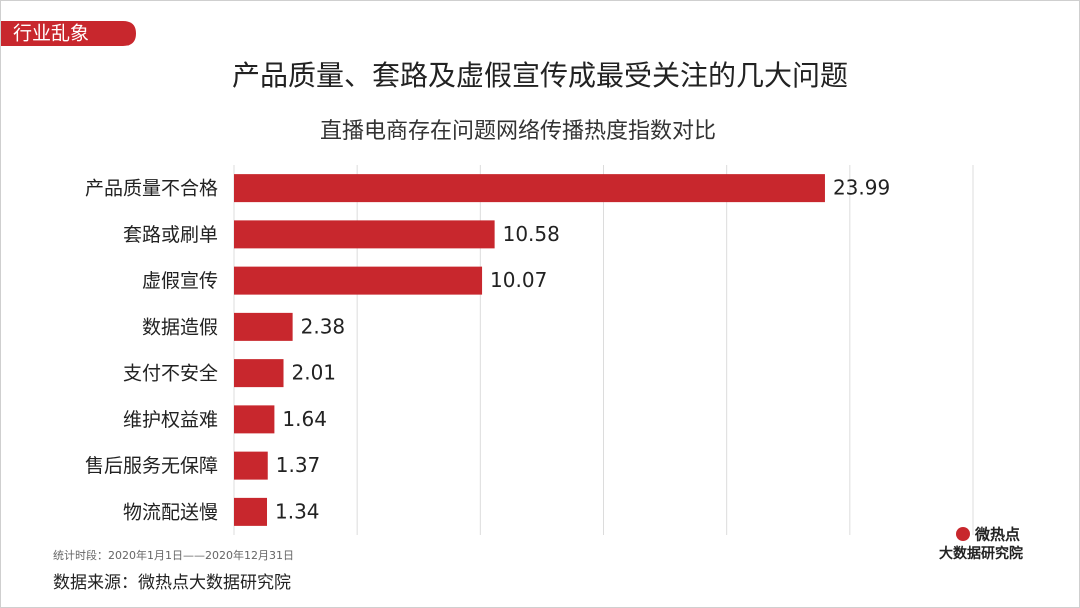 This screenshot has height=608, width=1080. Describe the element at coordinates (51, 34) in the screenshot. I see `tag: 行业乱象` at that location.